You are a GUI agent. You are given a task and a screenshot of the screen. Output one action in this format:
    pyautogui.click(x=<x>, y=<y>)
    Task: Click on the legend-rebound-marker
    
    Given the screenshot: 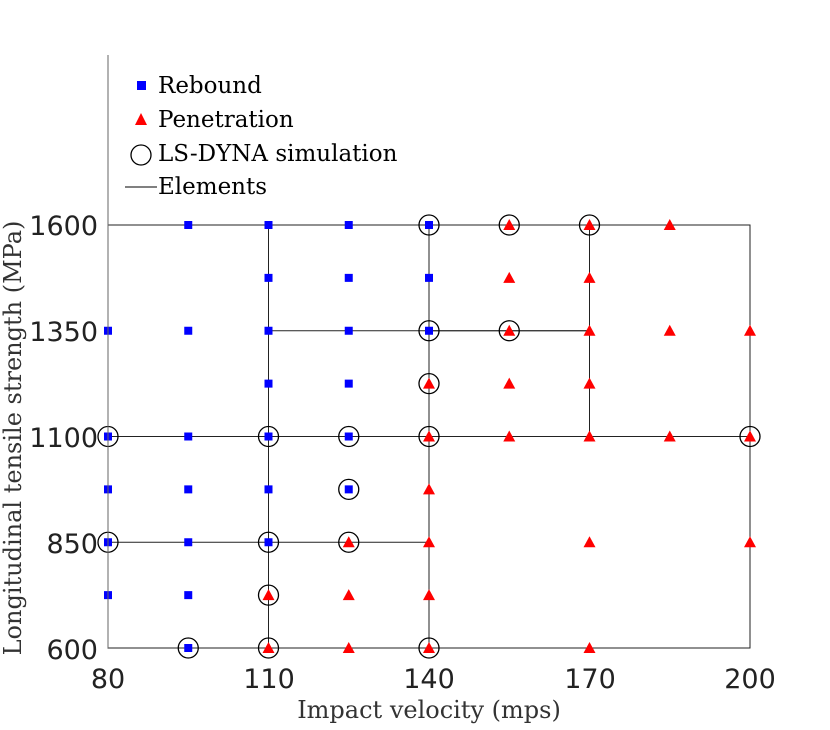 What is the action you would take?
    pyautogui.click(x=141, y=85)
    